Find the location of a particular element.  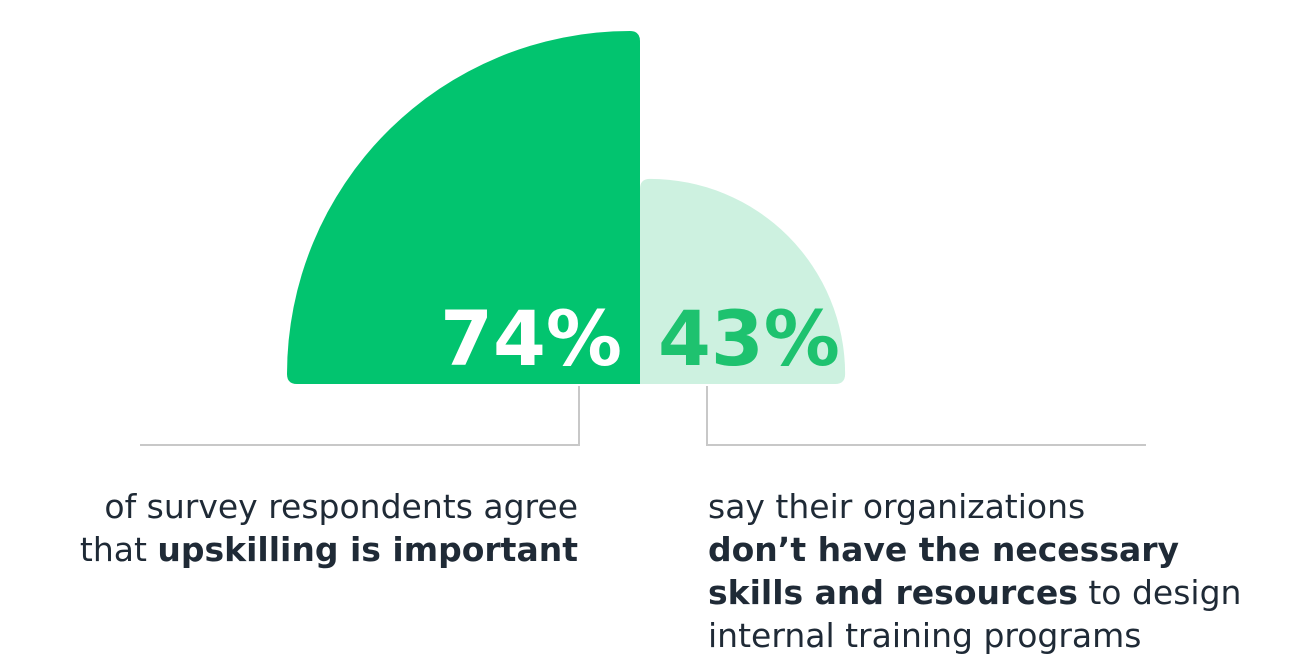

caption-43-line-2: don’t have the necessary is located at coordinates (998, 549).